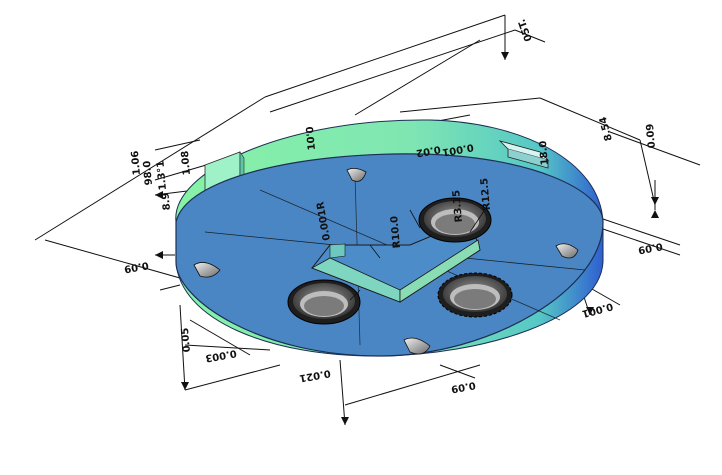 This screenshot has height=475, width=722. I want to click on dim-label: 10'0, so click(311, 138).